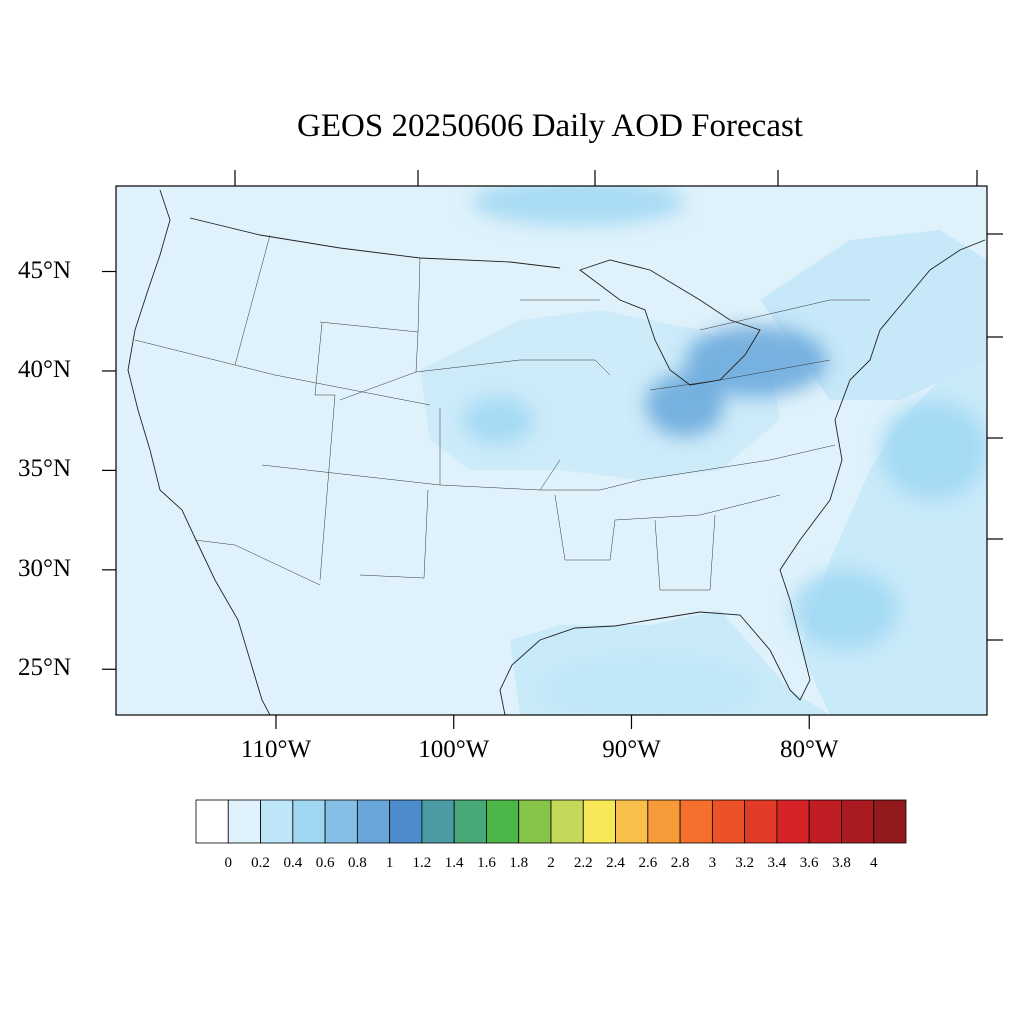  I want to click on colorbar-label: 2.4, so click(615, 863).